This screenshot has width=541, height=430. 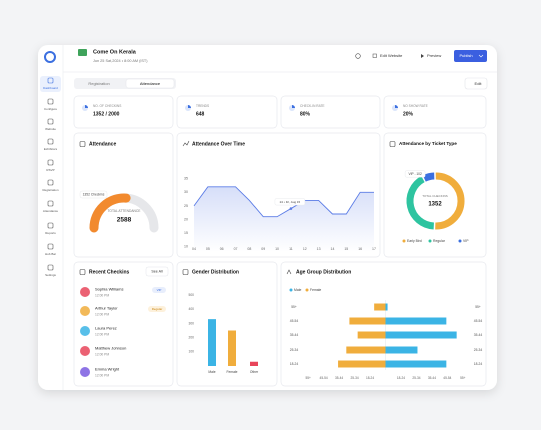 I want to click on gauge-value, so click(x=110, y=213).